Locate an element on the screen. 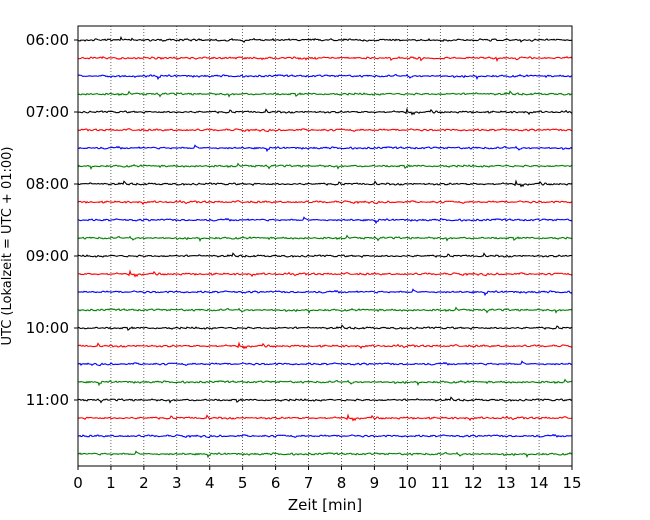  x-tick-label: 12 is located at coordinates (473, 483).